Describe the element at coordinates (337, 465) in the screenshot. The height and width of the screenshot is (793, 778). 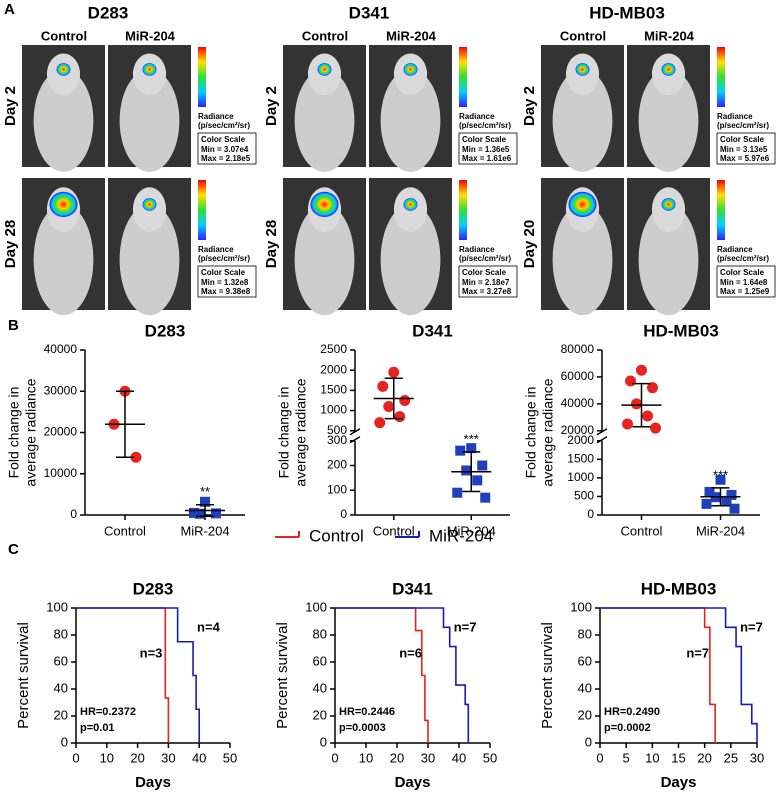
I see `y-tick-label: 200` at that location.